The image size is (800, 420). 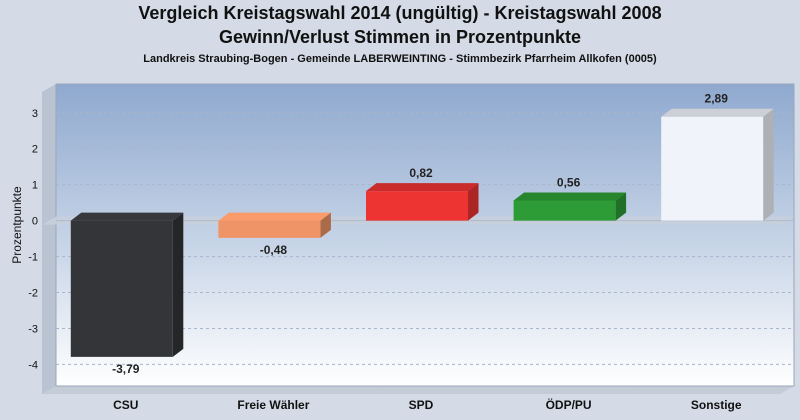 What do you see at coordinates (569, 182) in the screenshot?
I see `value-label: 0,56` at bounding box center [569, 182].